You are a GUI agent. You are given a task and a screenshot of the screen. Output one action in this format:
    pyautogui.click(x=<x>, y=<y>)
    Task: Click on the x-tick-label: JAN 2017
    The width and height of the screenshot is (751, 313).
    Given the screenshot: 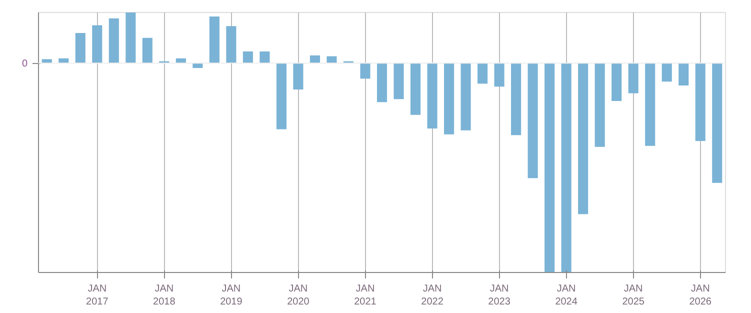 What is the action you would take?
    pyautogui.click(x=97, y=296)
    